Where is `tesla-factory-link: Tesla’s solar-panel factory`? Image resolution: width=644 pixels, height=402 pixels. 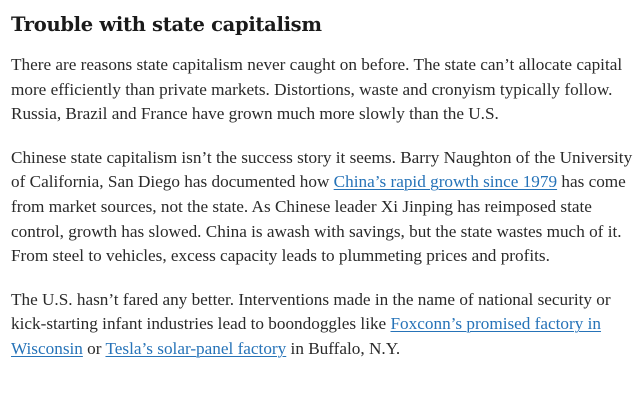
tesla-factory-link: Tesla’s solar-panel factory is located at coordinates (196, 348).